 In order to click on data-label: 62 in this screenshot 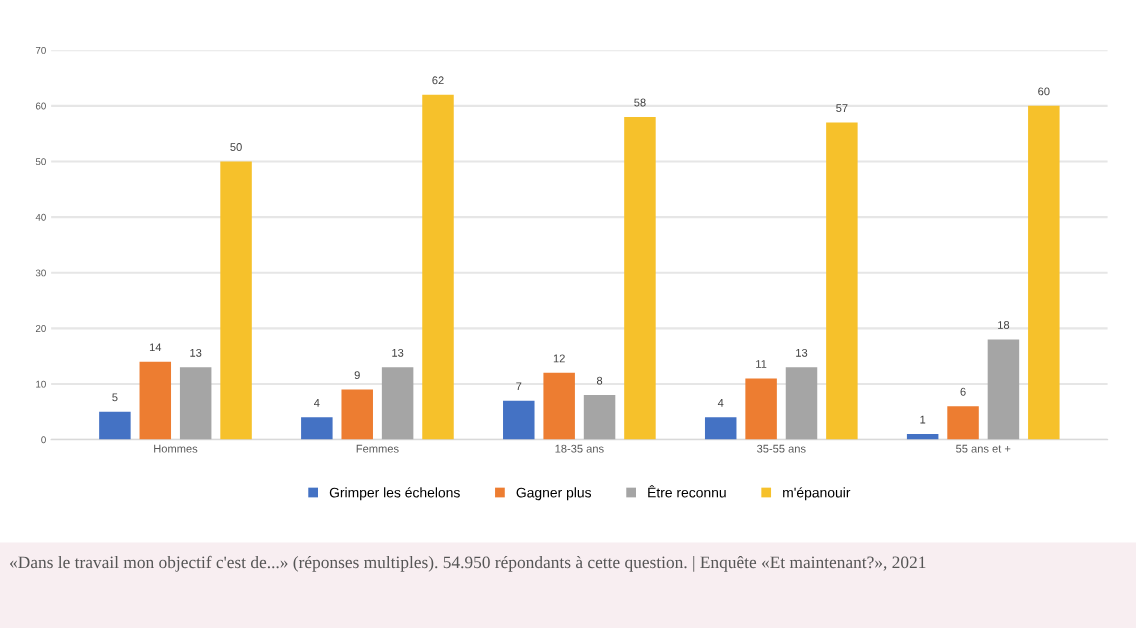, I will do `click(438, 80)`.